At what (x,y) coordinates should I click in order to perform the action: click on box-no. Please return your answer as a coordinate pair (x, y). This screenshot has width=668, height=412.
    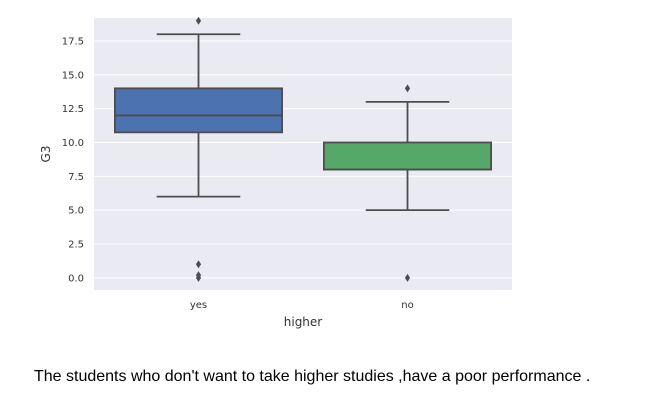
    Looking at the image, I should click on (407, 183).